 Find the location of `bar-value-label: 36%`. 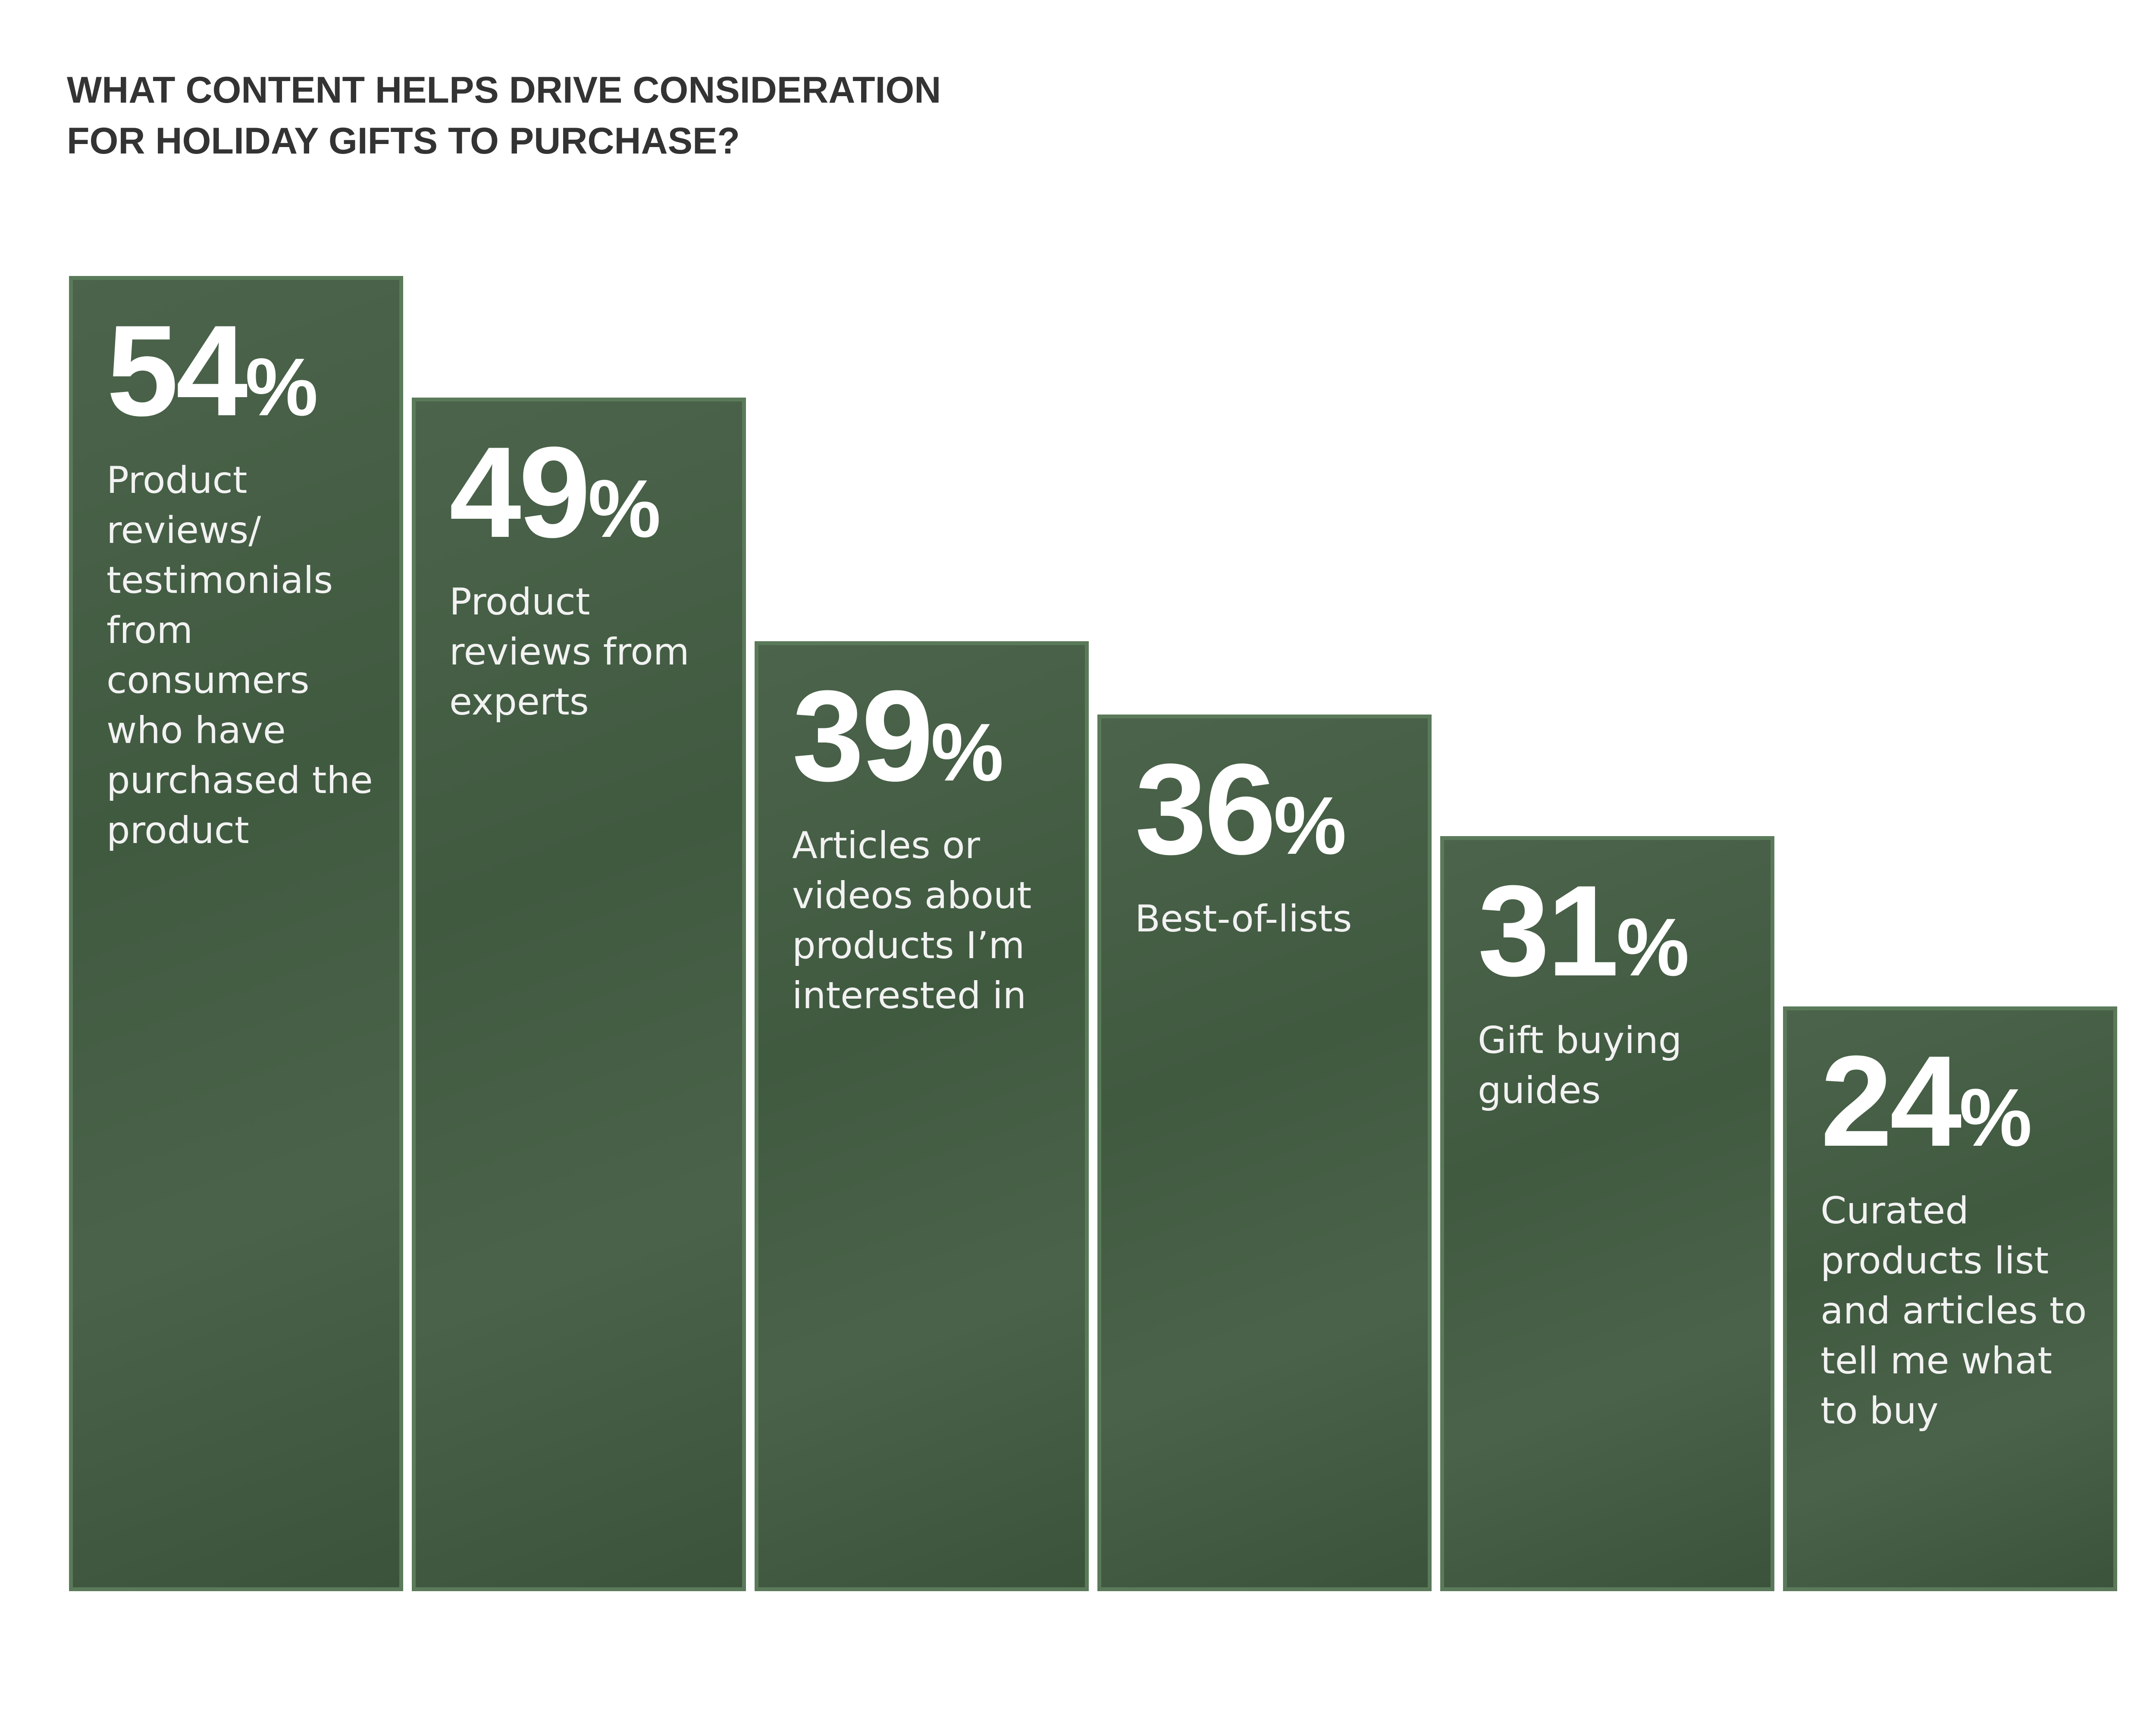

bar-value-label: 36% is located at coordinates (1275, 815).